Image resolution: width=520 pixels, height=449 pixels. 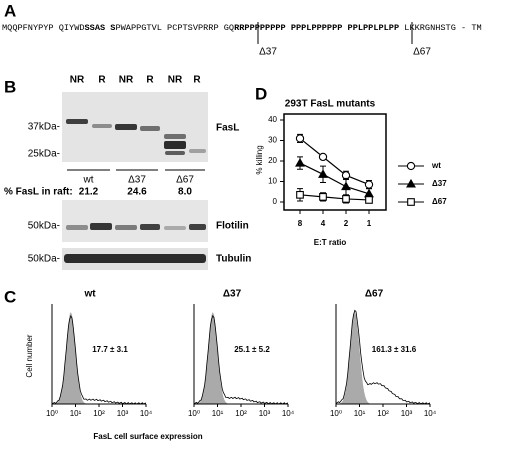 What do you see at coordinates (44, 154) in the screenshot?
I see `kda-marker: 25kDa-` at bounding box center [44, 154].